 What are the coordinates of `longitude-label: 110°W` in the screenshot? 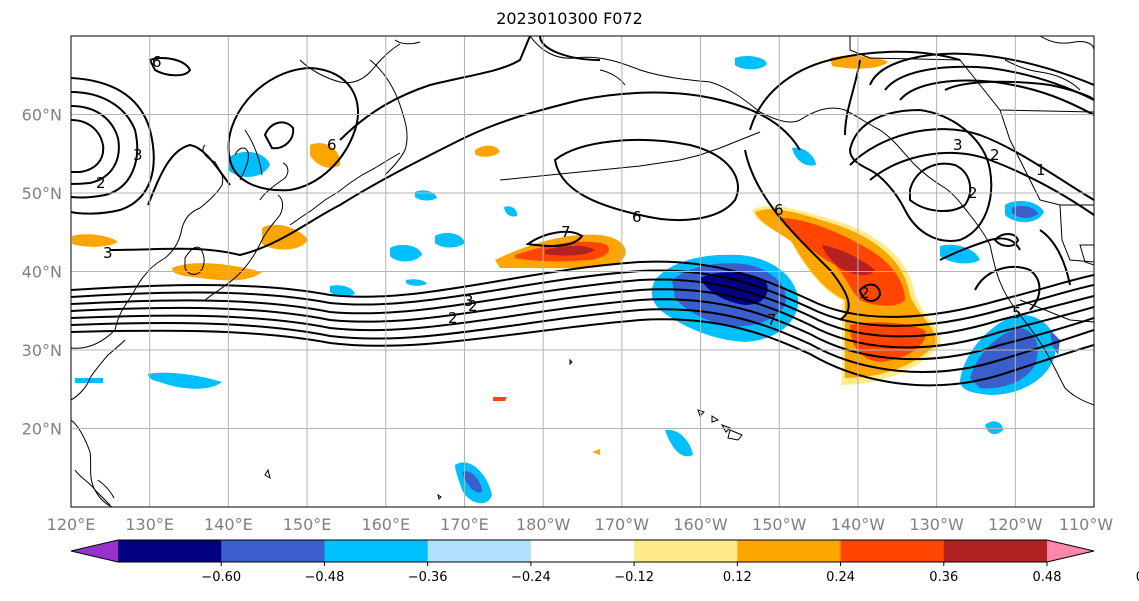 It's located at (1086, 524).